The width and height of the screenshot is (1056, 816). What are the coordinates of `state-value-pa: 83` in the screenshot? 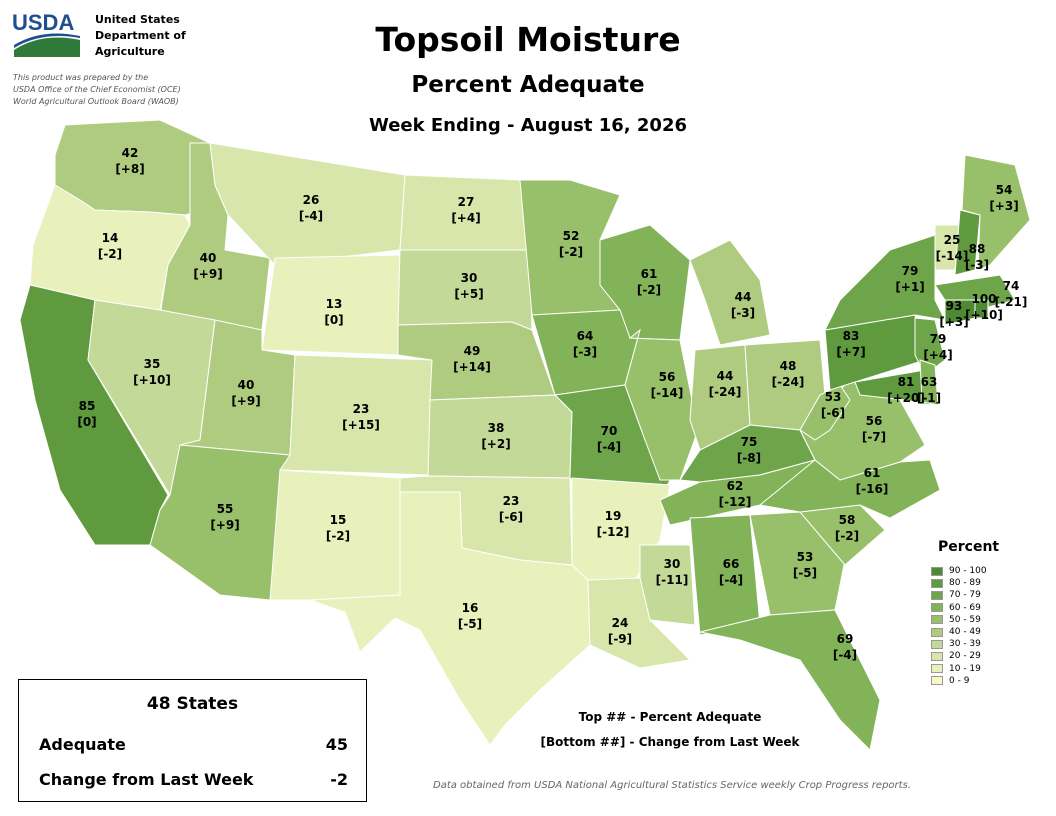 It's located at (851, 336).